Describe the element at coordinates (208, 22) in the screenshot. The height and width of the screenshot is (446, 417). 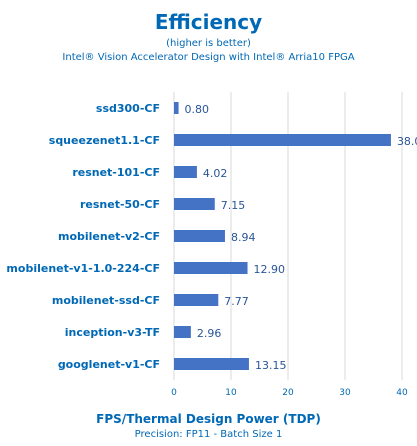
I see `chart-title: Efficiency` at that location.